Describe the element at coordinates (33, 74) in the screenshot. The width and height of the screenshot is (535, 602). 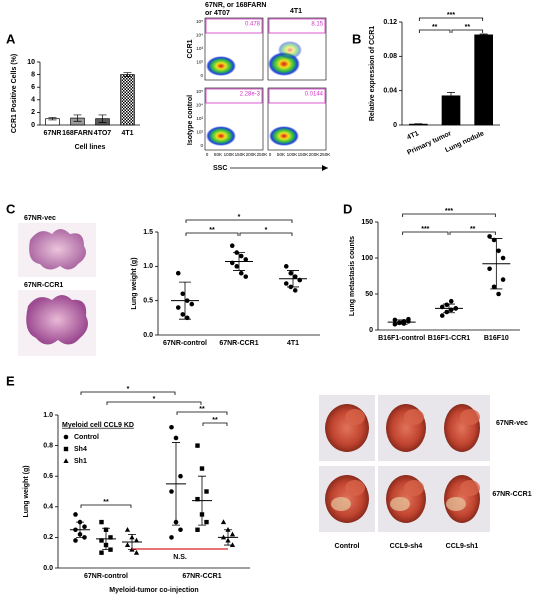
I see `y-tick-label: 8` at that location.